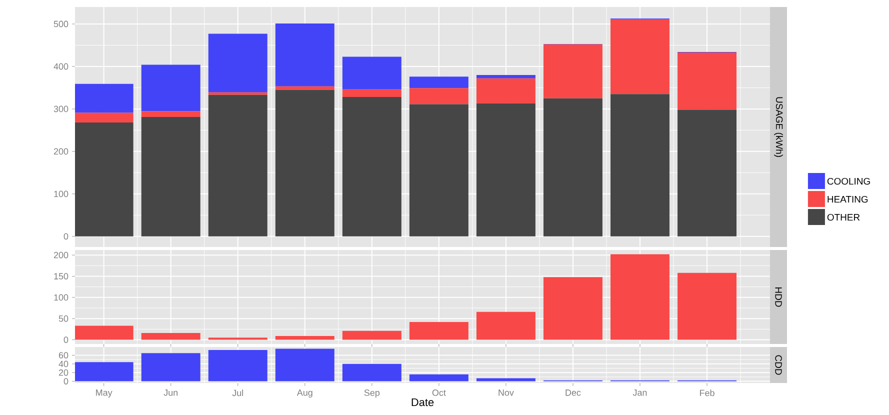 The image size is (889, 415). What do you see at coordinates (304, 394) in the screenshot?
I see `x-tick-label: Aug` at bounding box center [304, 394].